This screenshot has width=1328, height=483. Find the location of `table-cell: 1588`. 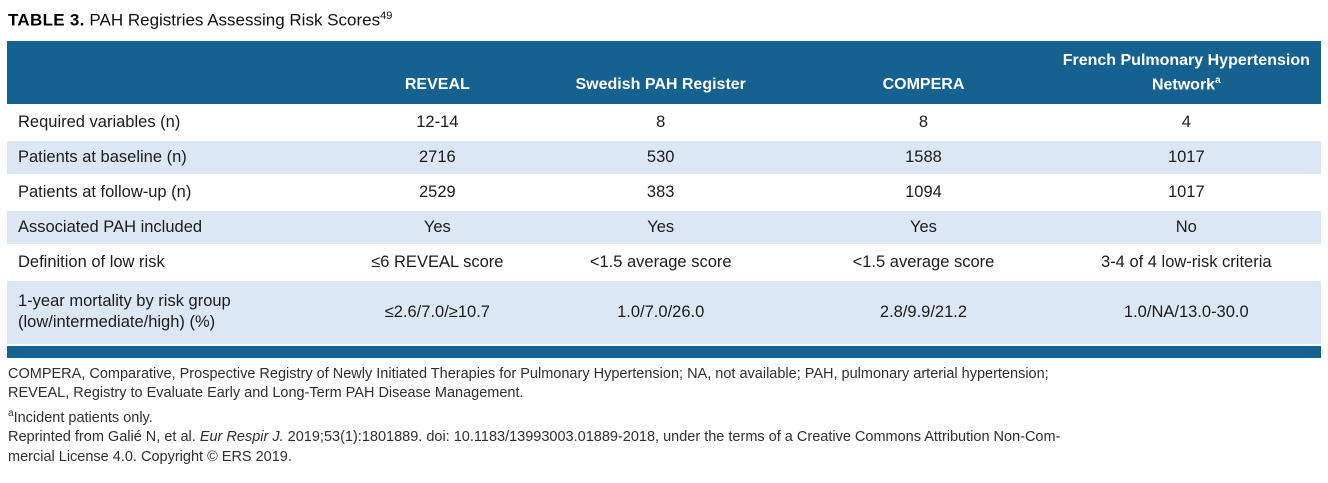

table-cell: 1588 is located at coordinates (923, 156).